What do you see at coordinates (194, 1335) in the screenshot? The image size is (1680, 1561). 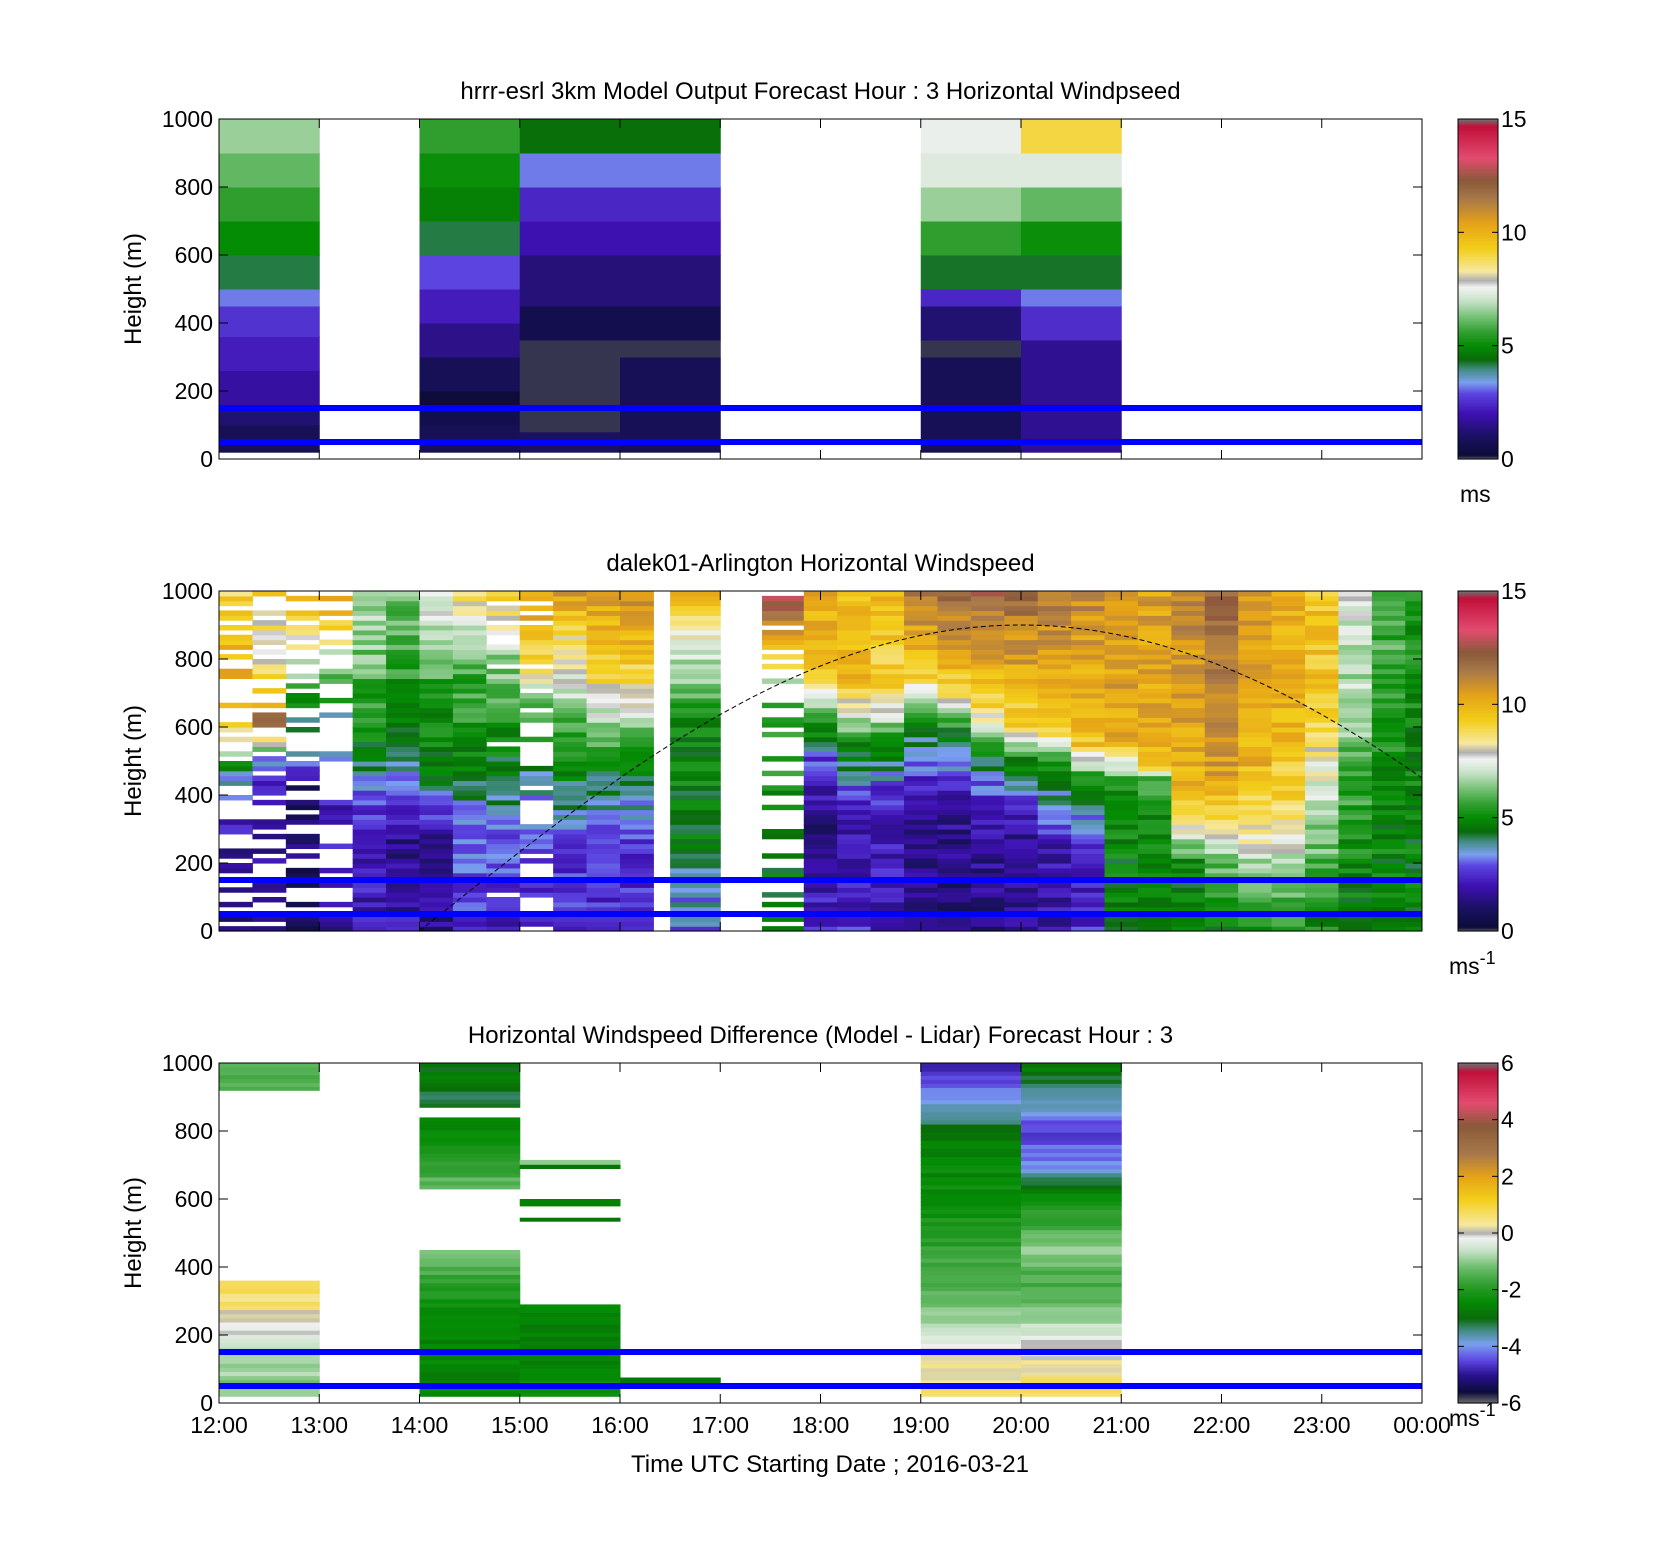 I see `y-tick-label: 200` at bounding box center [194, 1335].